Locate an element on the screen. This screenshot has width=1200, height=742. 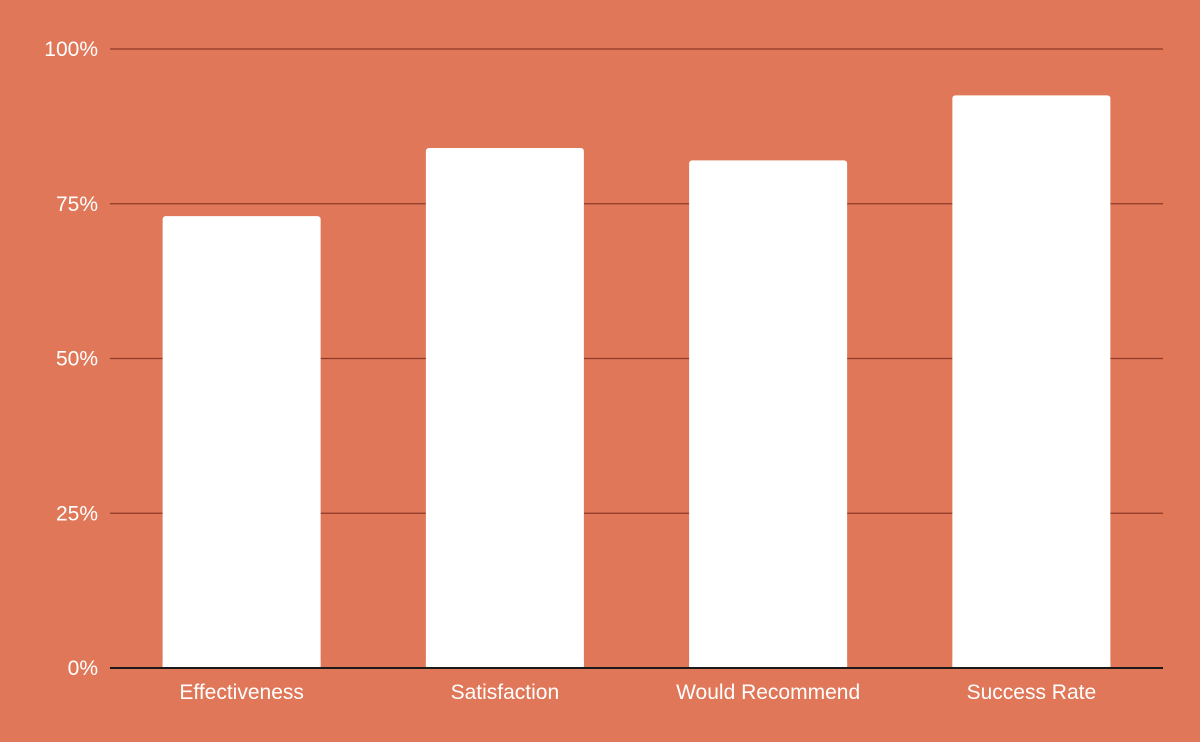
y-tick-label: 25% is located at coordinates (77, 513).